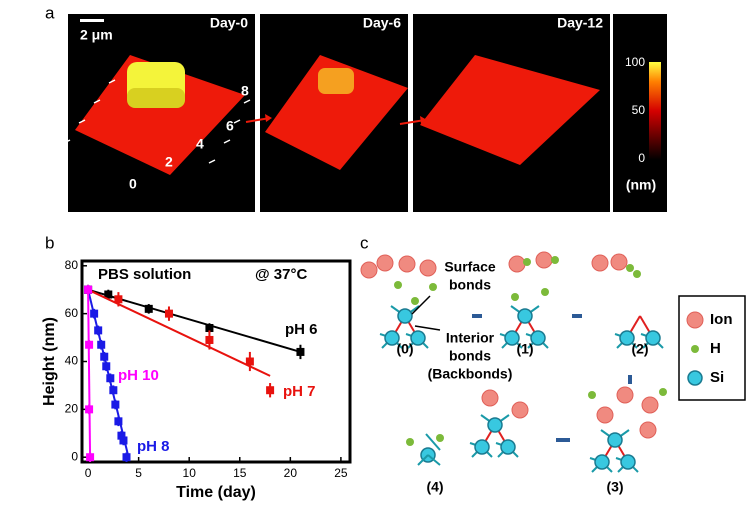  Describe the element at coordinates (524, 349) in the screenshot. I see `stage-label: (1)` at that location.